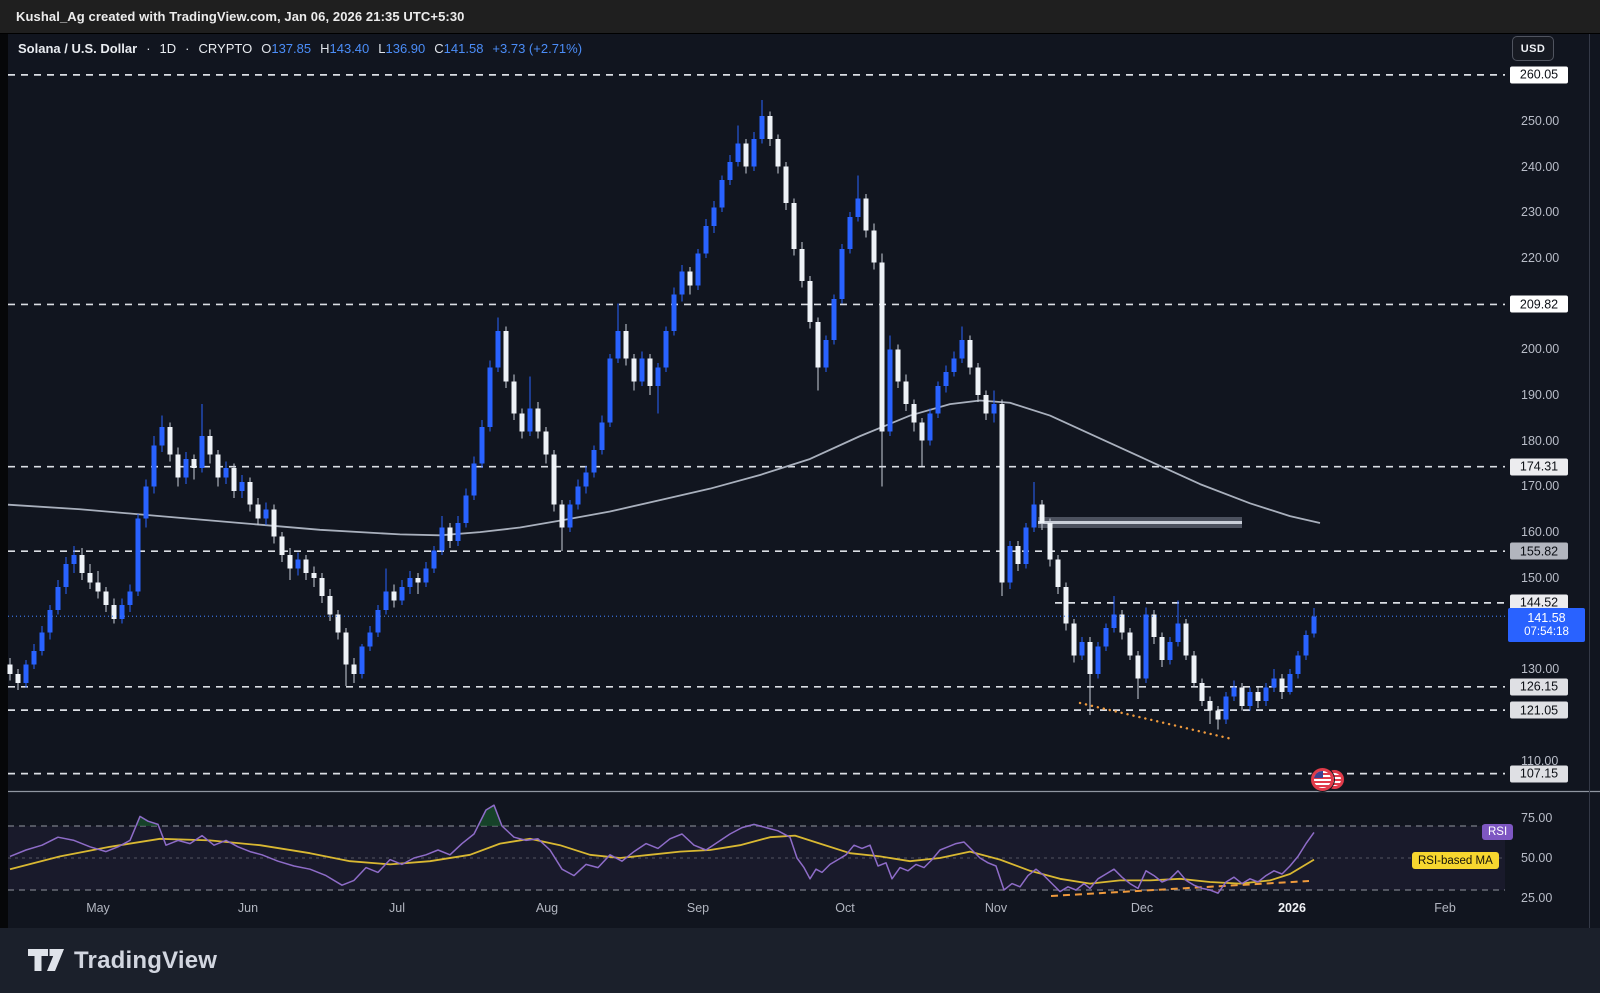  What do you see at coordinates (1539, 551) in the screenshot?
I see `level-price-badge: 155.82` at bounding box center [1539, 551].